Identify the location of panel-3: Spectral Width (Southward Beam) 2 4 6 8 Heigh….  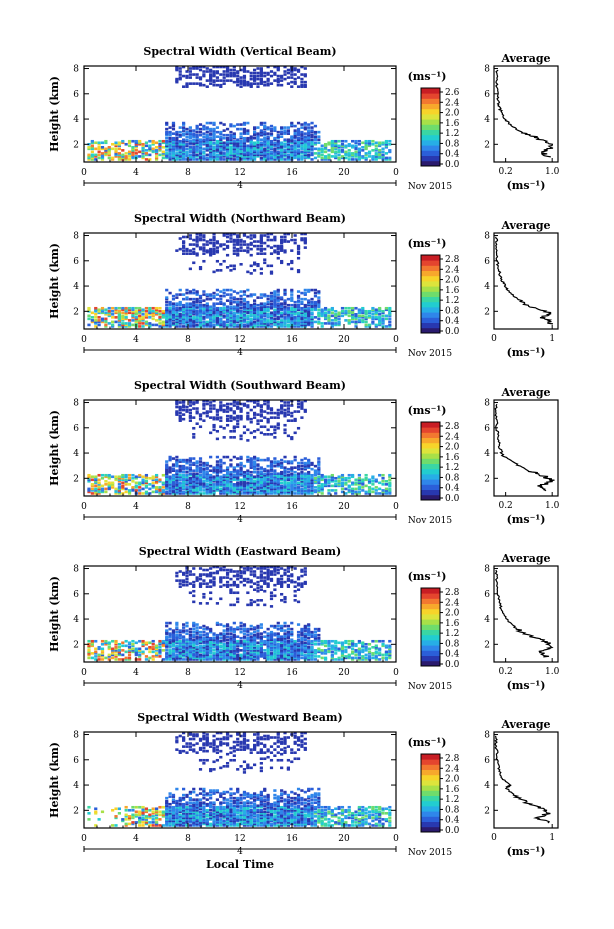
(304, 452).